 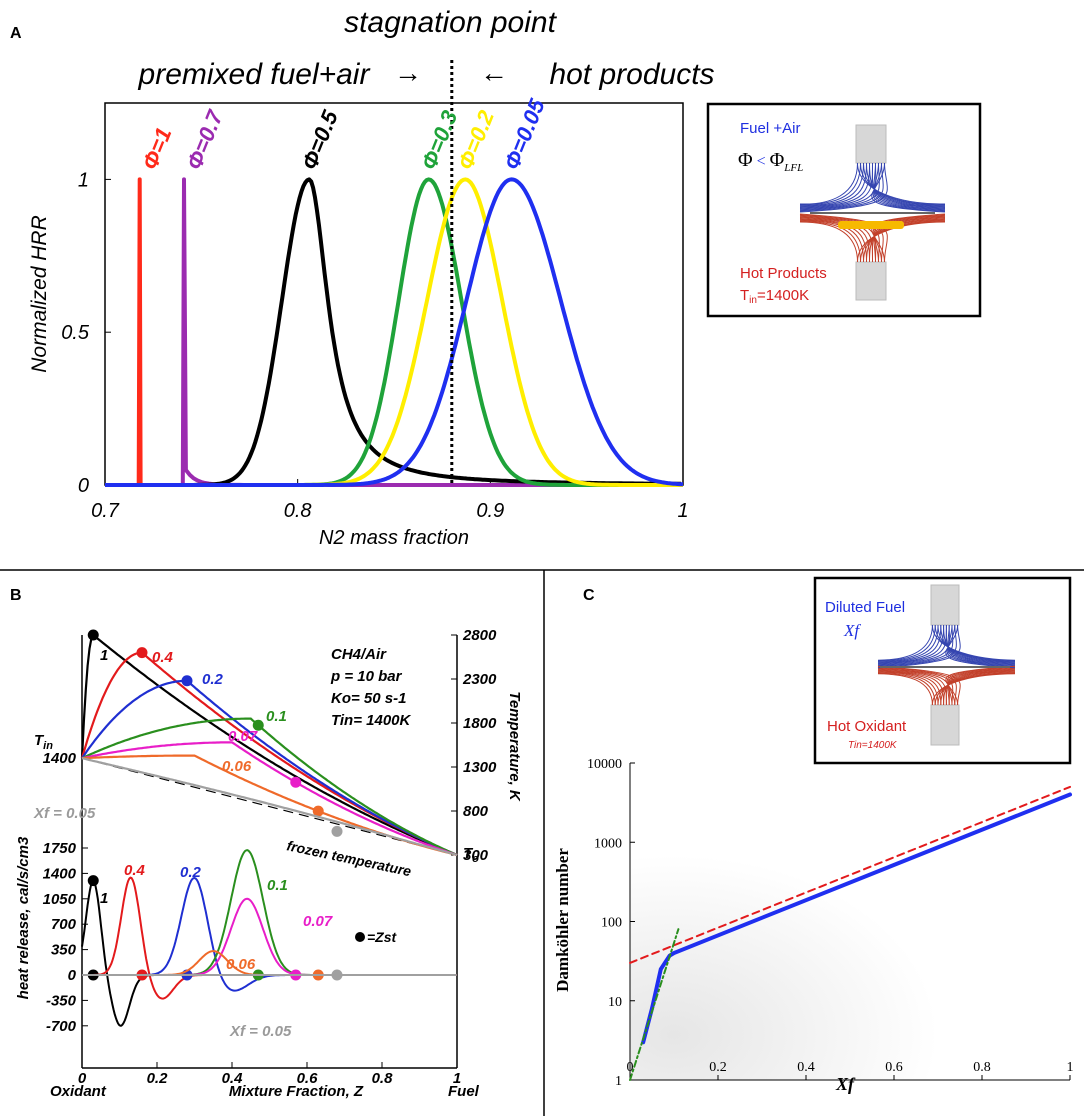 What do you see at coordinates (43, 742) in the screenshot?
I see `b-tin-label: Tin` at bounding box center [43, 742].